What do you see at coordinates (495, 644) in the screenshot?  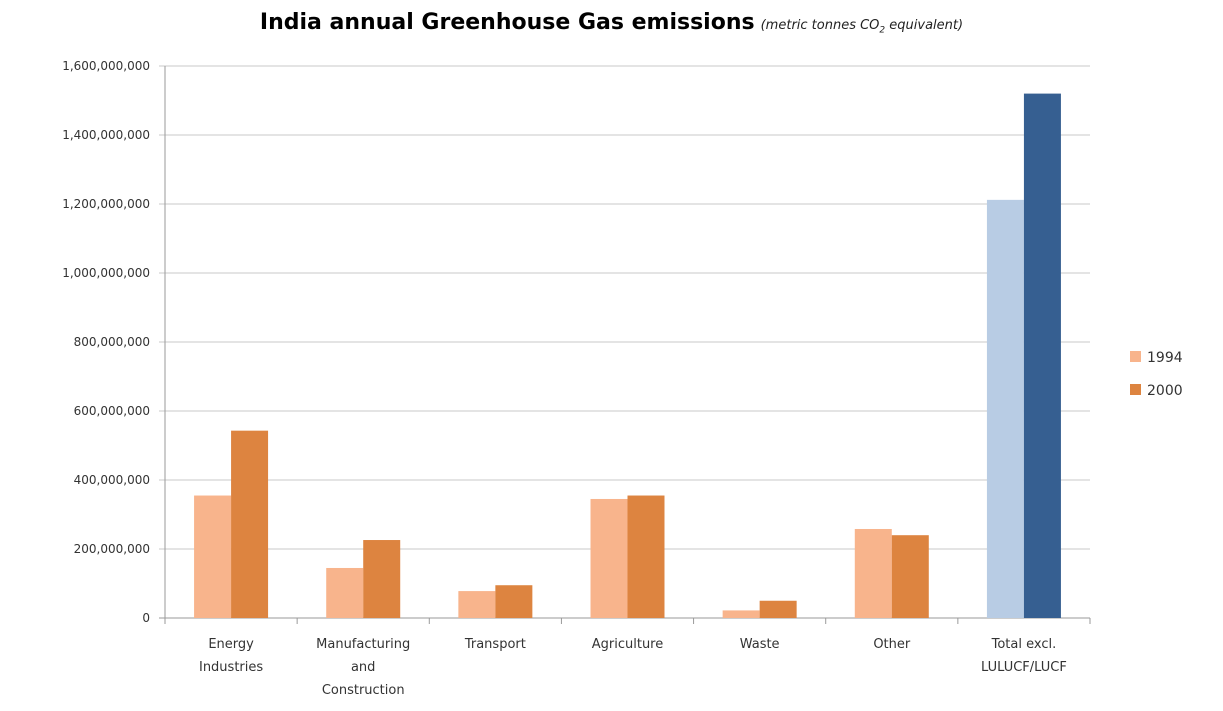 I see `x-category-label: Transport` at bounding box center [495, 644].